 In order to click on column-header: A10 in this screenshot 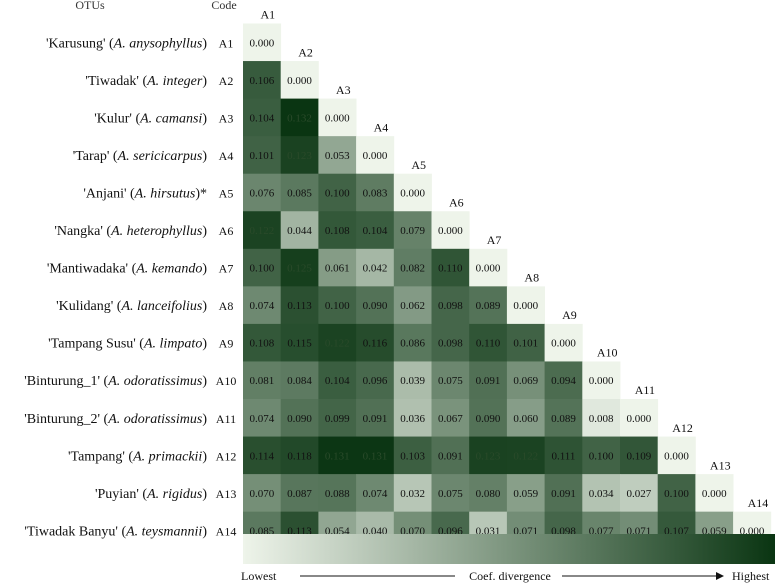, I will do `click(607, 353)`.